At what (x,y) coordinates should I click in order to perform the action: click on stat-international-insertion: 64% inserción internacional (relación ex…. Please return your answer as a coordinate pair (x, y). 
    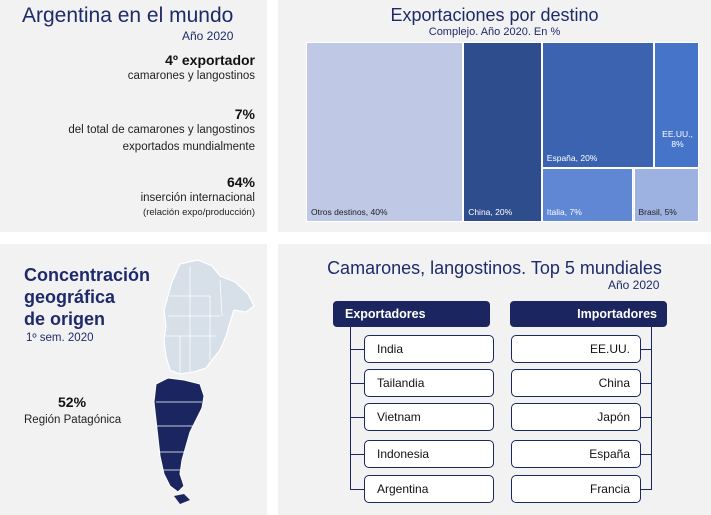
    Looking at the image, I should click on (198, 196).